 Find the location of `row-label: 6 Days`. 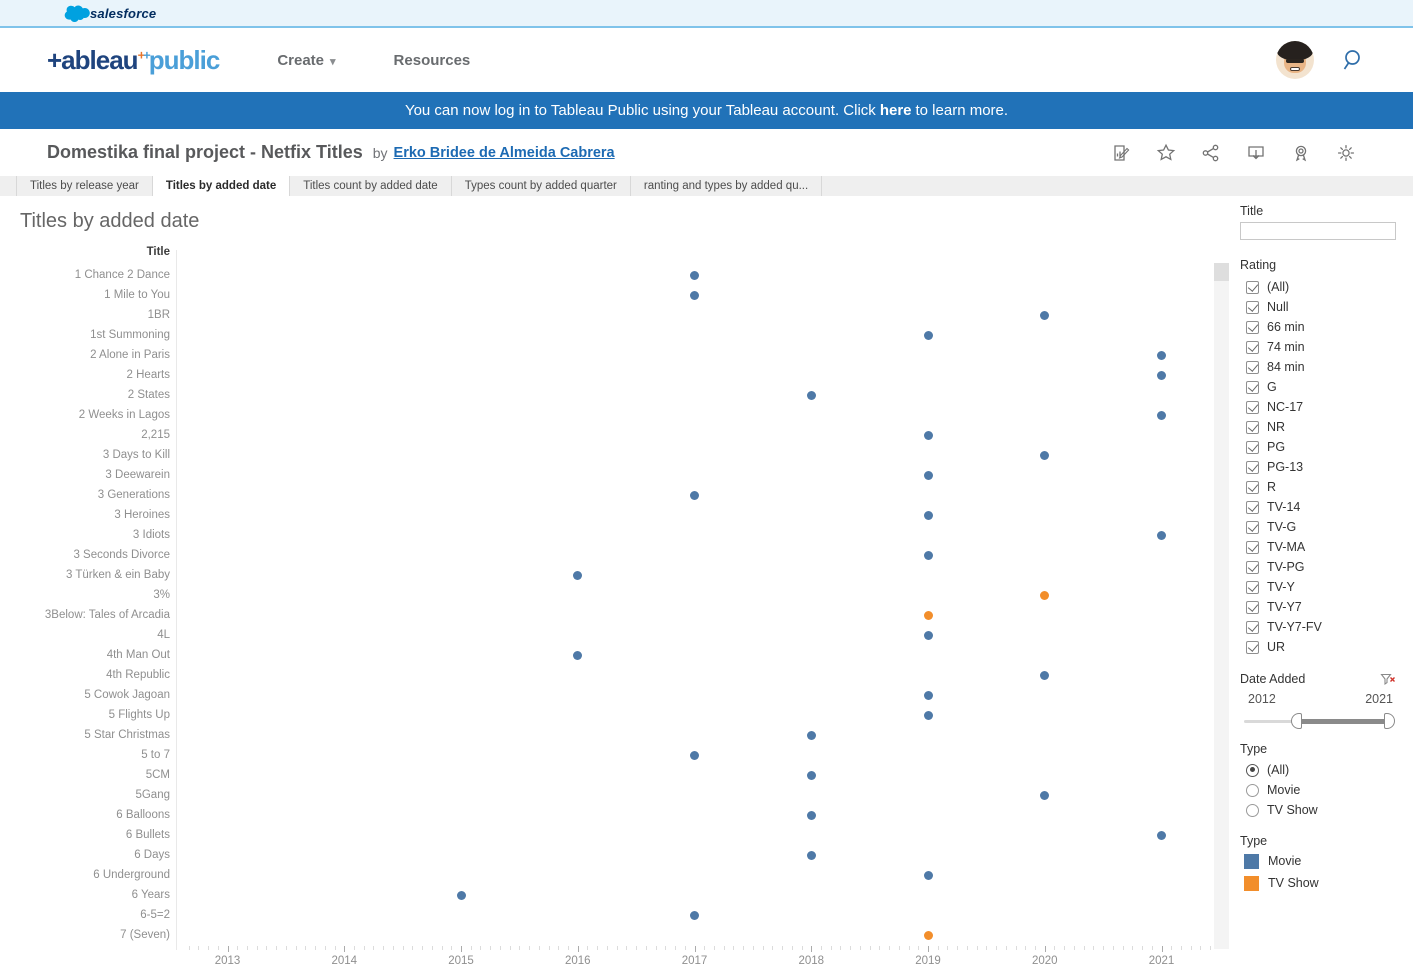

row-label: 6 Days is located at coordinates (152, 854).